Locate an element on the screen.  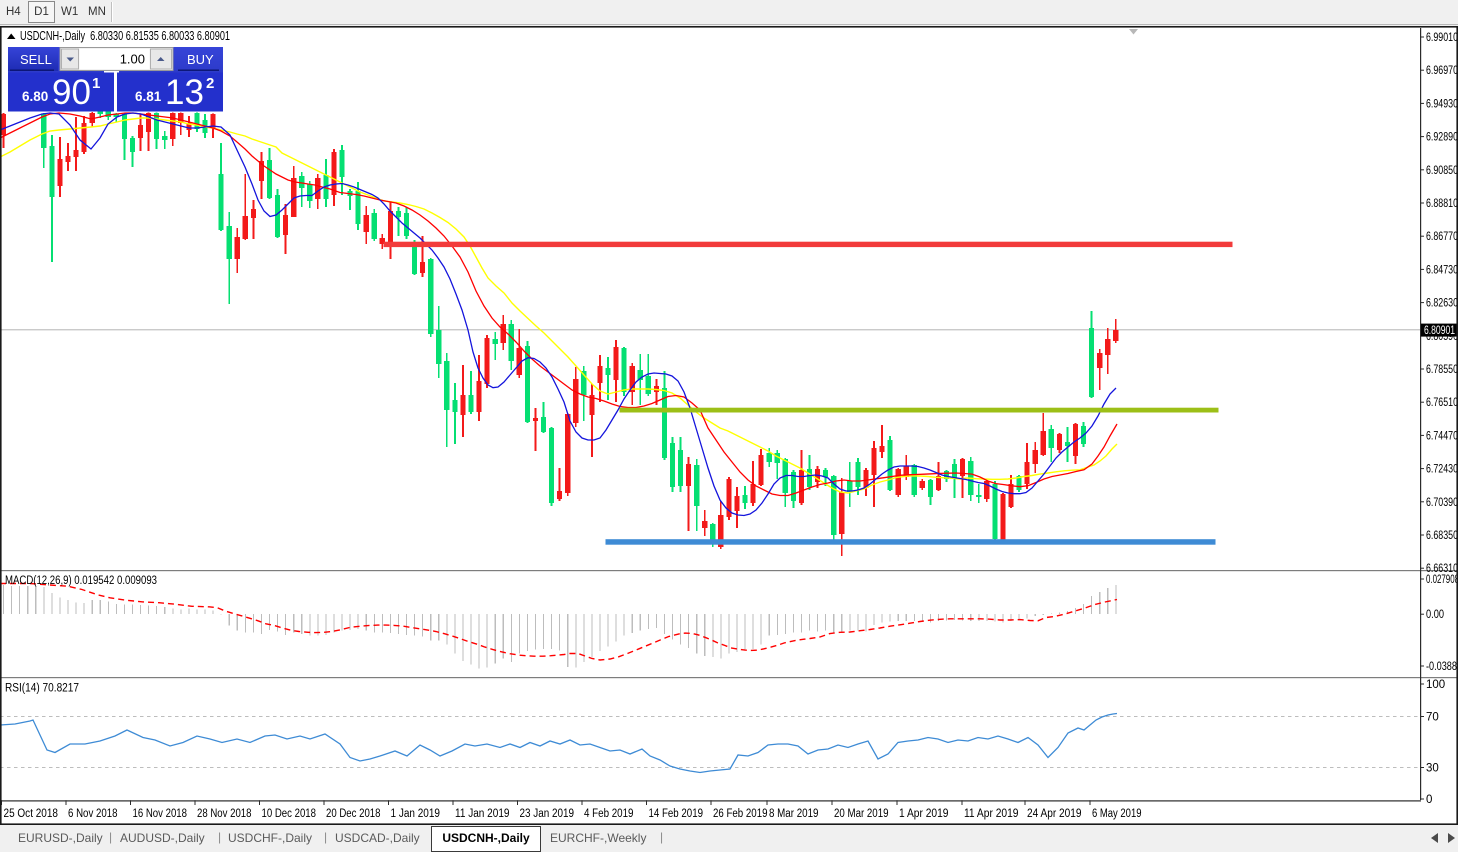
svg-text: 23 Jan 2019 is located at coordinates (547, 814).